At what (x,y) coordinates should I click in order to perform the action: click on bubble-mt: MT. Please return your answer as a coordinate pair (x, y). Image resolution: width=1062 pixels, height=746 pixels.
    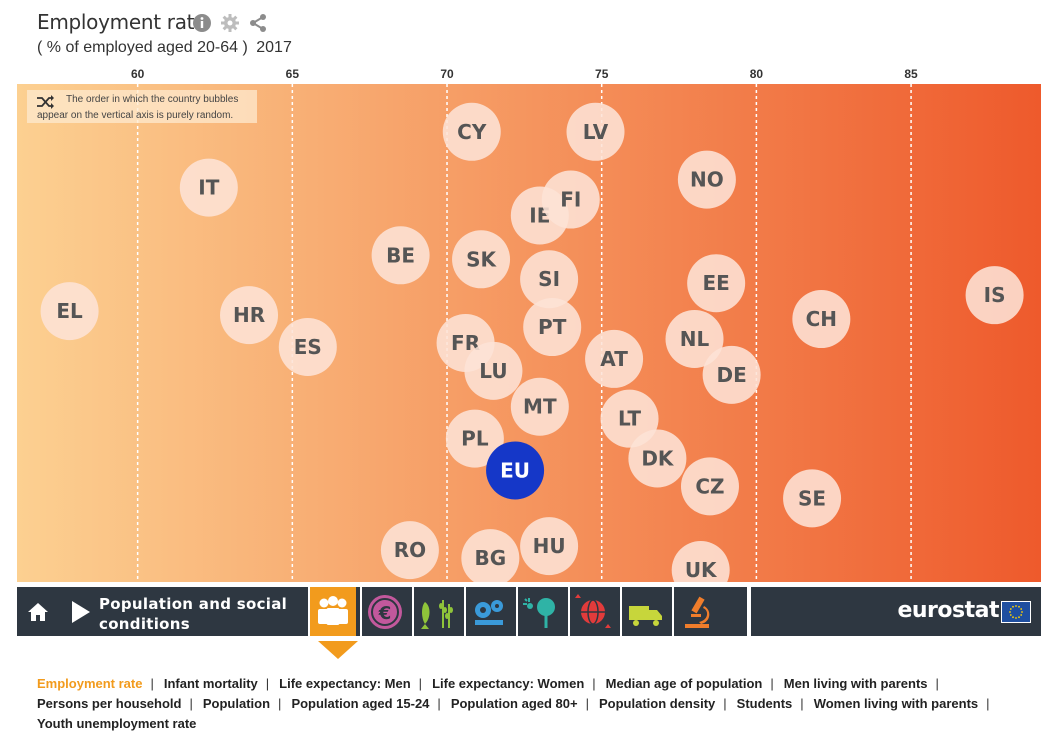
    Looking at the image, I should click on (539, 406).